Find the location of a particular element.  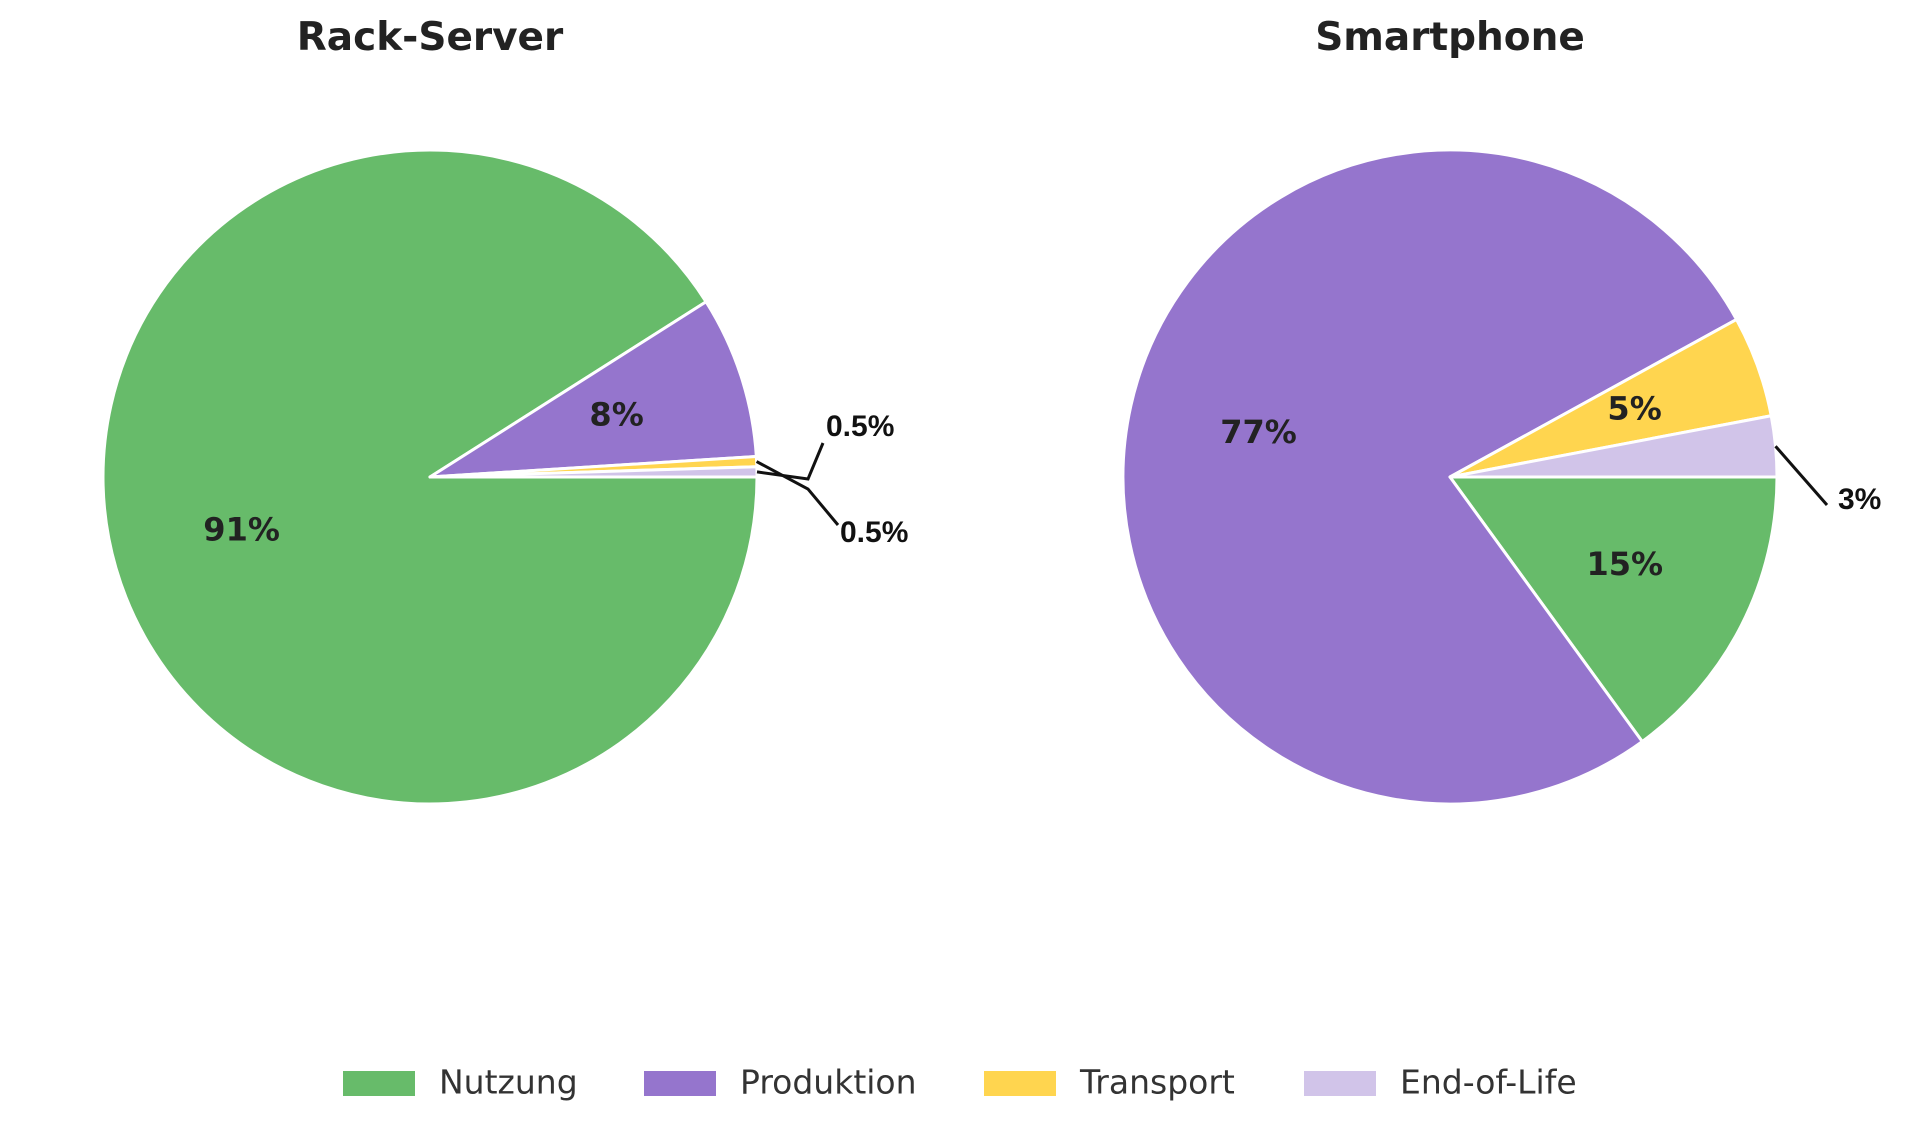

legend: Nutzung Produktion Transport End-of-Life is located at coordinates (960, 1082).